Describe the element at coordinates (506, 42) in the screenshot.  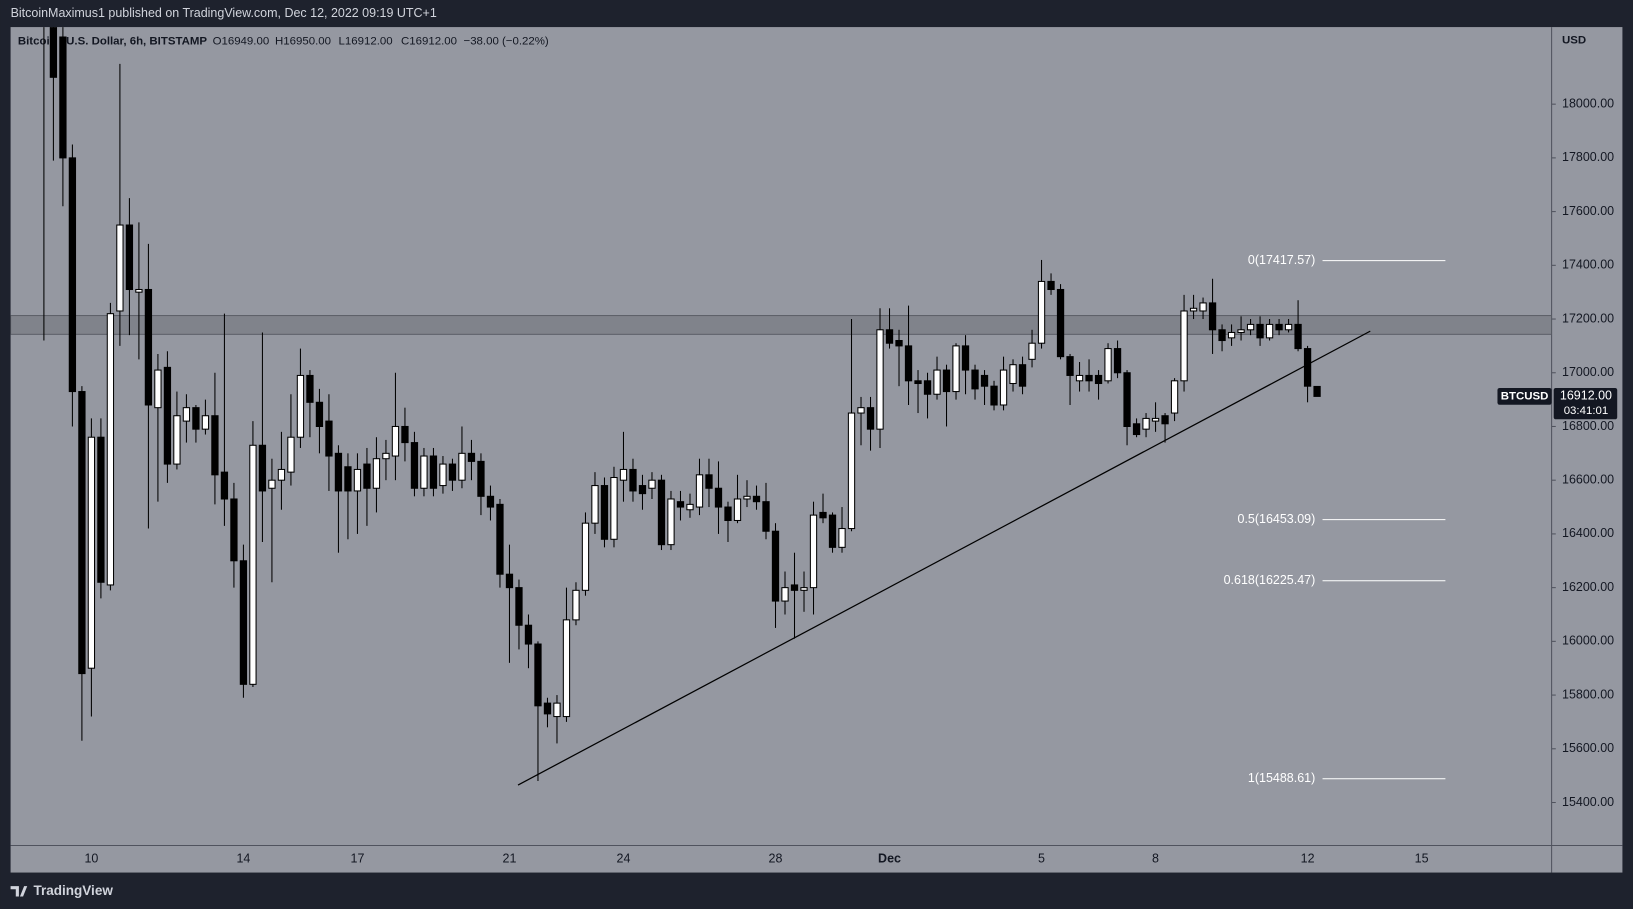
I see `ohlc-value: −38.00 (−0.22%)` at that location.